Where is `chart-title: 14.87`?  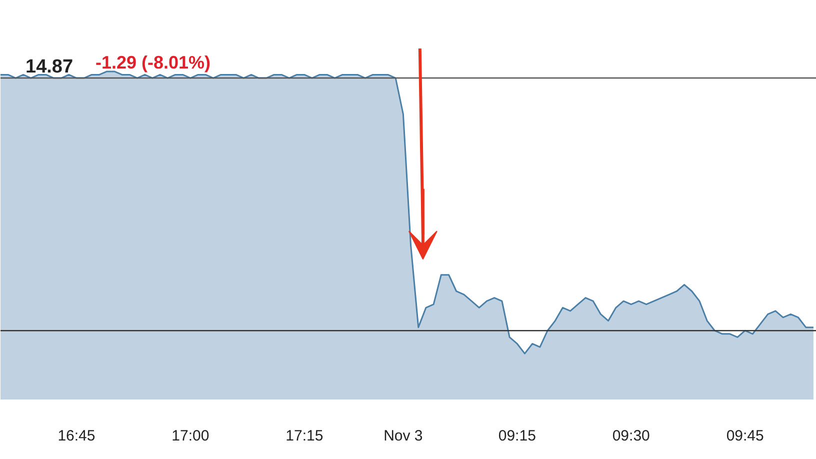
chart-title: 14.87 is located at coordinates (50, 67).